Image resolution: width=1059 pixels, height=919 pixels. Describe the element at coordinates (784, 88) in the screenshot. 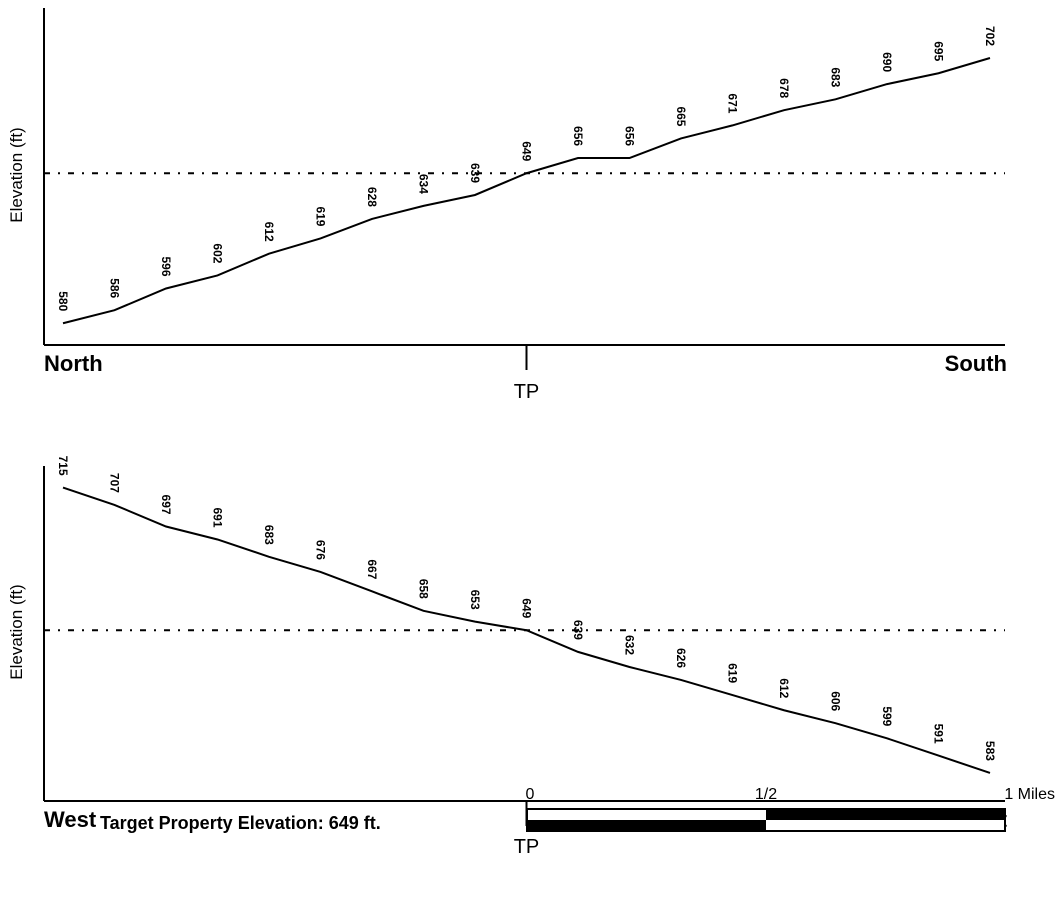

I see `elevation-data-label: 678` at that location.